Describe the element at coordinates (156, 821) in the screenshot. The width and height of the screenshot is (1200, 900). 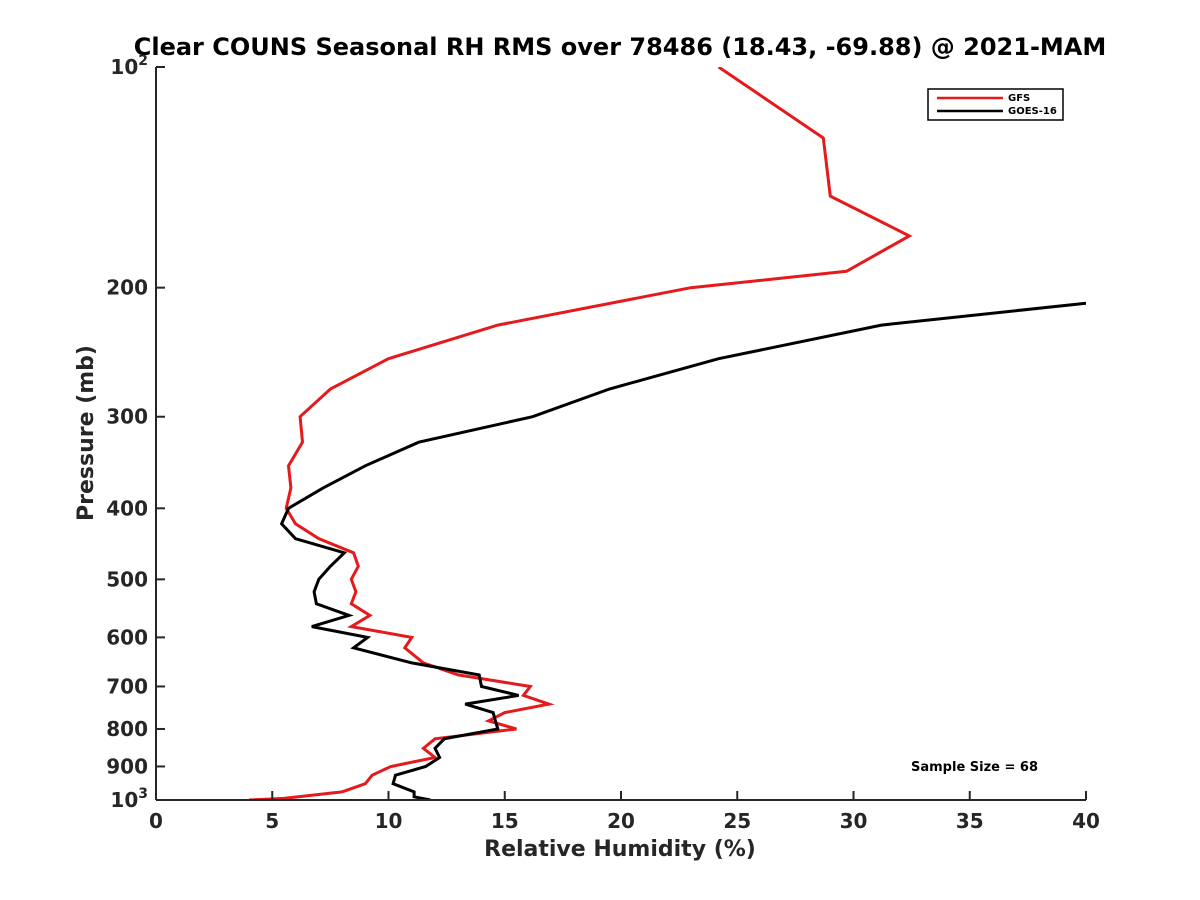
I see `x-tick-label: 0` at that location.